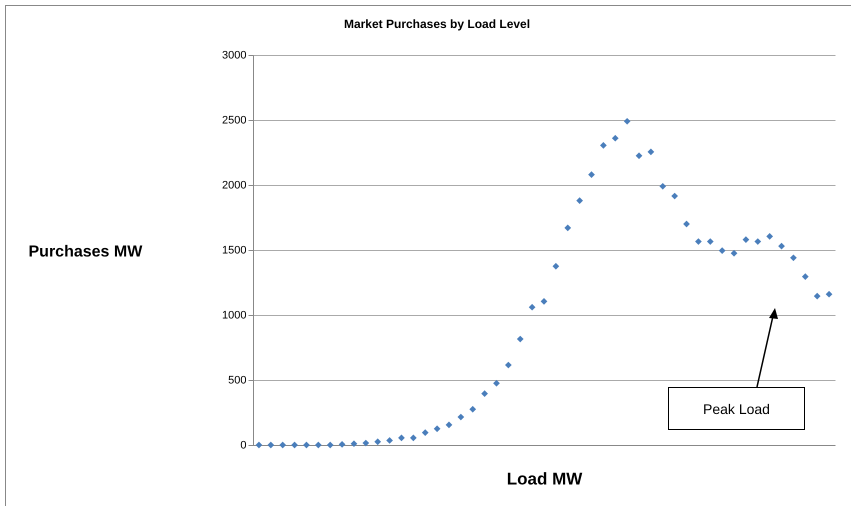 The image size is (858, 512). What do you see at coordinates (234, 120) in the screenshot?
I see `y-tick-label: 2500` at bounding box center [234, 120].